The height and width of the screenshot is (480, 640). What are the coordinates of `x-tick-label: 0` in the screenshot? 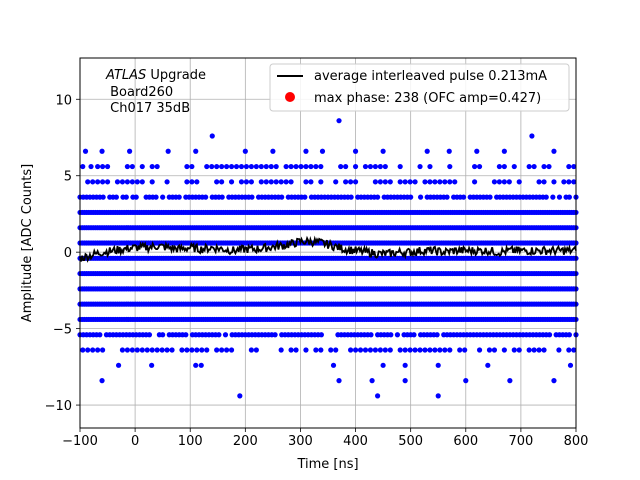 It's located at (135, 441).